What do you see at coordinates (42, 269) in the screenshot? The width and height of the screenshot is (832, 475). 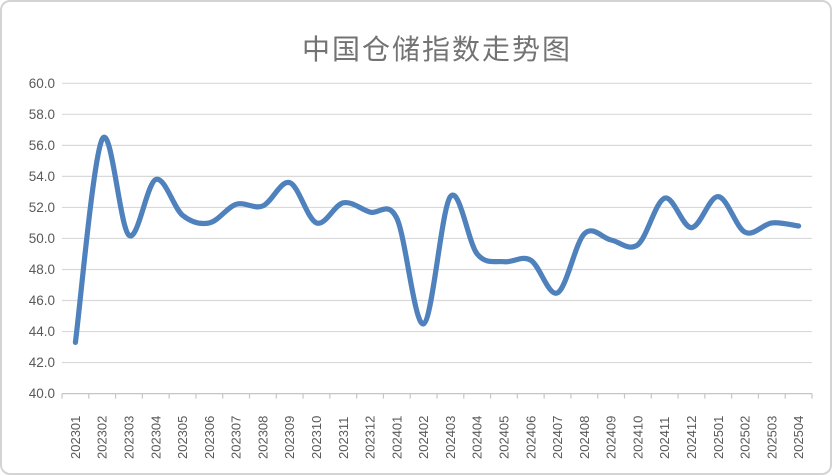 I see `y-axis-tick-label: 48.0` at bounding box center [42, 269].